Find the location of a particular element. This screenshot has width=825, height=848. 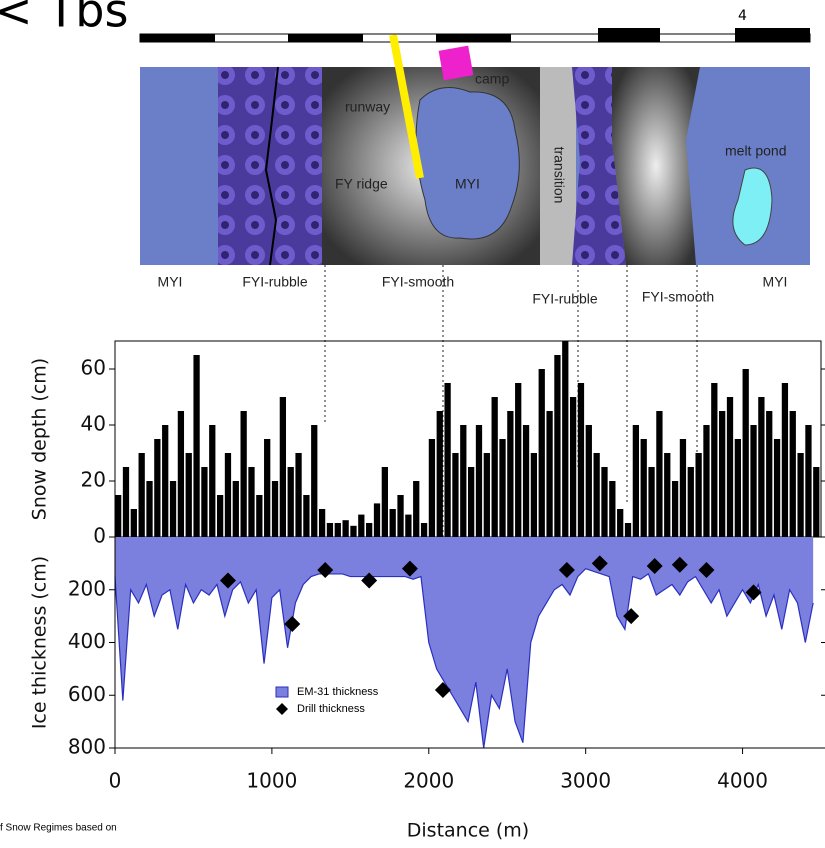

heading: < Tbs is located at coordinates (64, 19).